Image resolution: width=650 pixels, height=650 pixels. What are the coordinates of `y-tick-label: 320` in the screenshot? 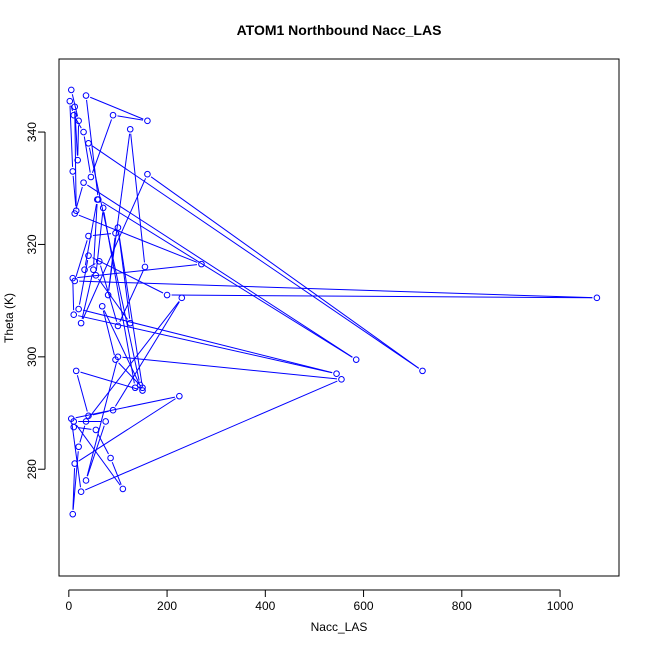 It's located at (32, 244).